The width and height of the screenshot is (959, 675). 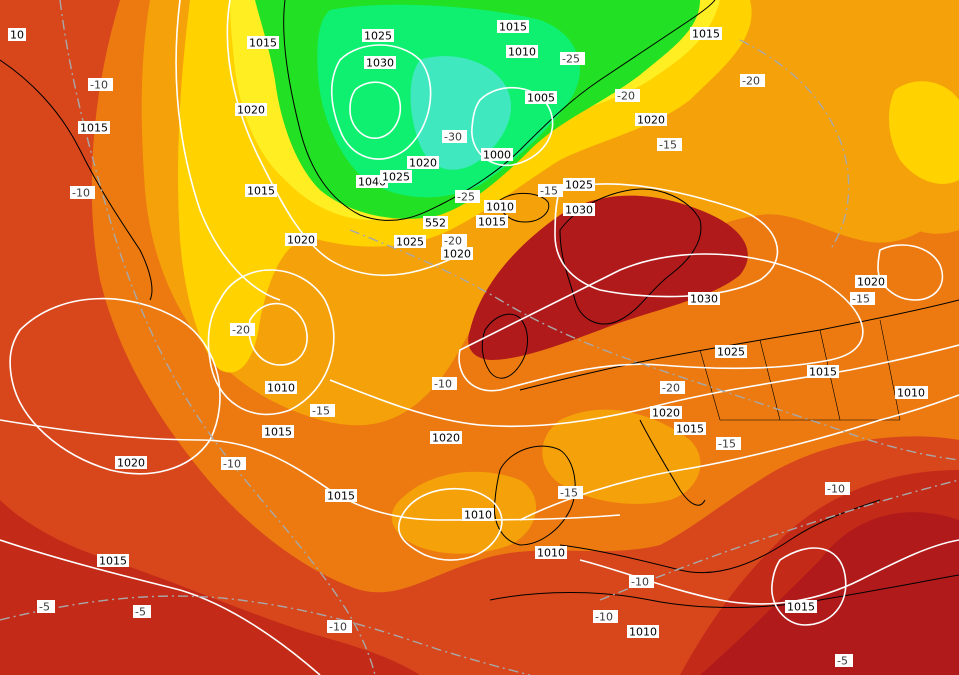 What do you see at coordinates (604, 617) in the screenshot?
I see `temperature-label-text: -10` at bounding box center [604, 617].